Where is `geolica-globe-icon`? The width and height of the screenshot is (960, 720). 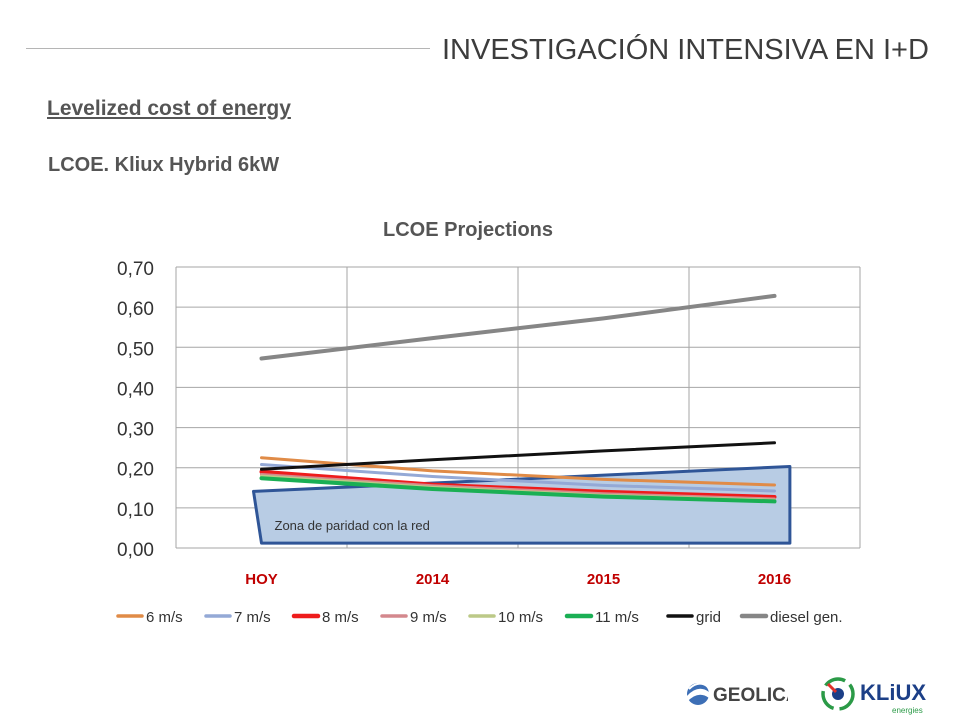 geolica-globe-icon is located at coordinates (698, 693).